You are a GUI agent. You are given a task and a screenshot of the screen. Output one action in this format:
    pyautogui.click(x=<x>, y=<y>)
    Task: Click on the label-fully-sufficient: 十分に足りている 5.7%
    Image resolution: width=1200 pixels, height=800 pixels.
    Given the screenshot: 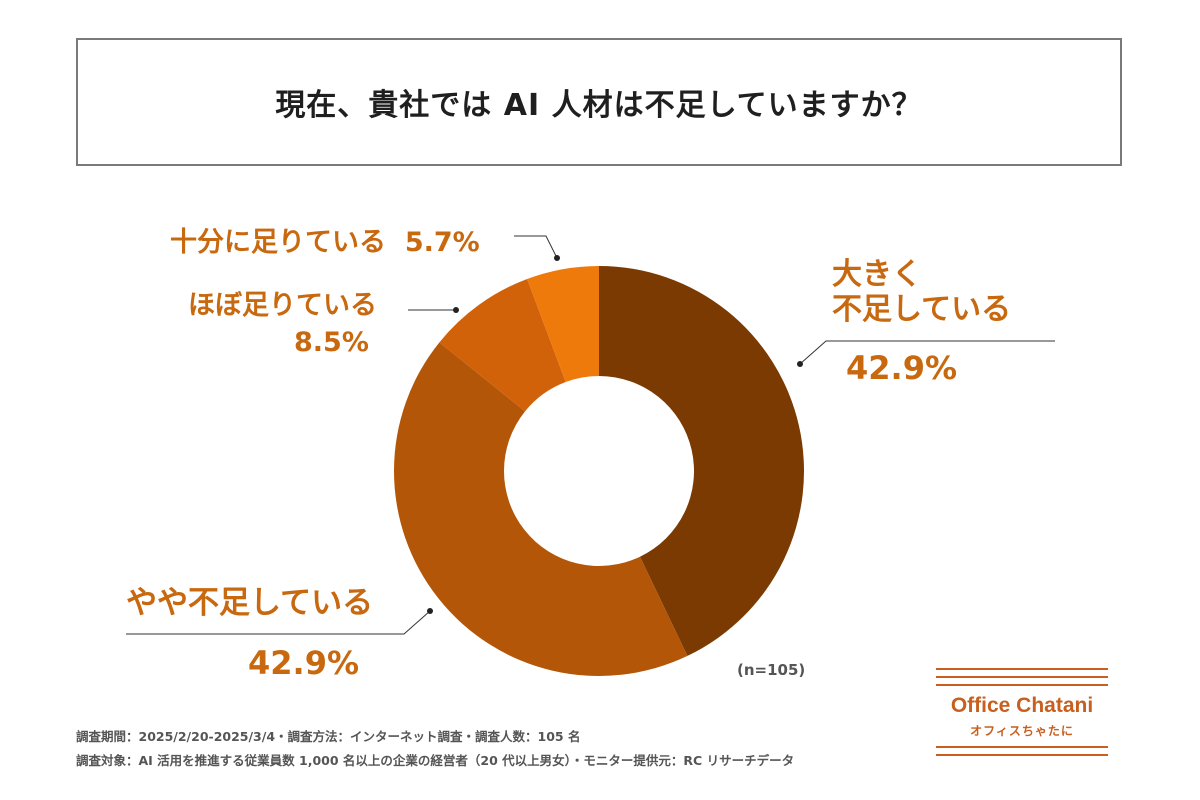 What is the action you would take?
    pyautogui.click(x=325, y=242)
    